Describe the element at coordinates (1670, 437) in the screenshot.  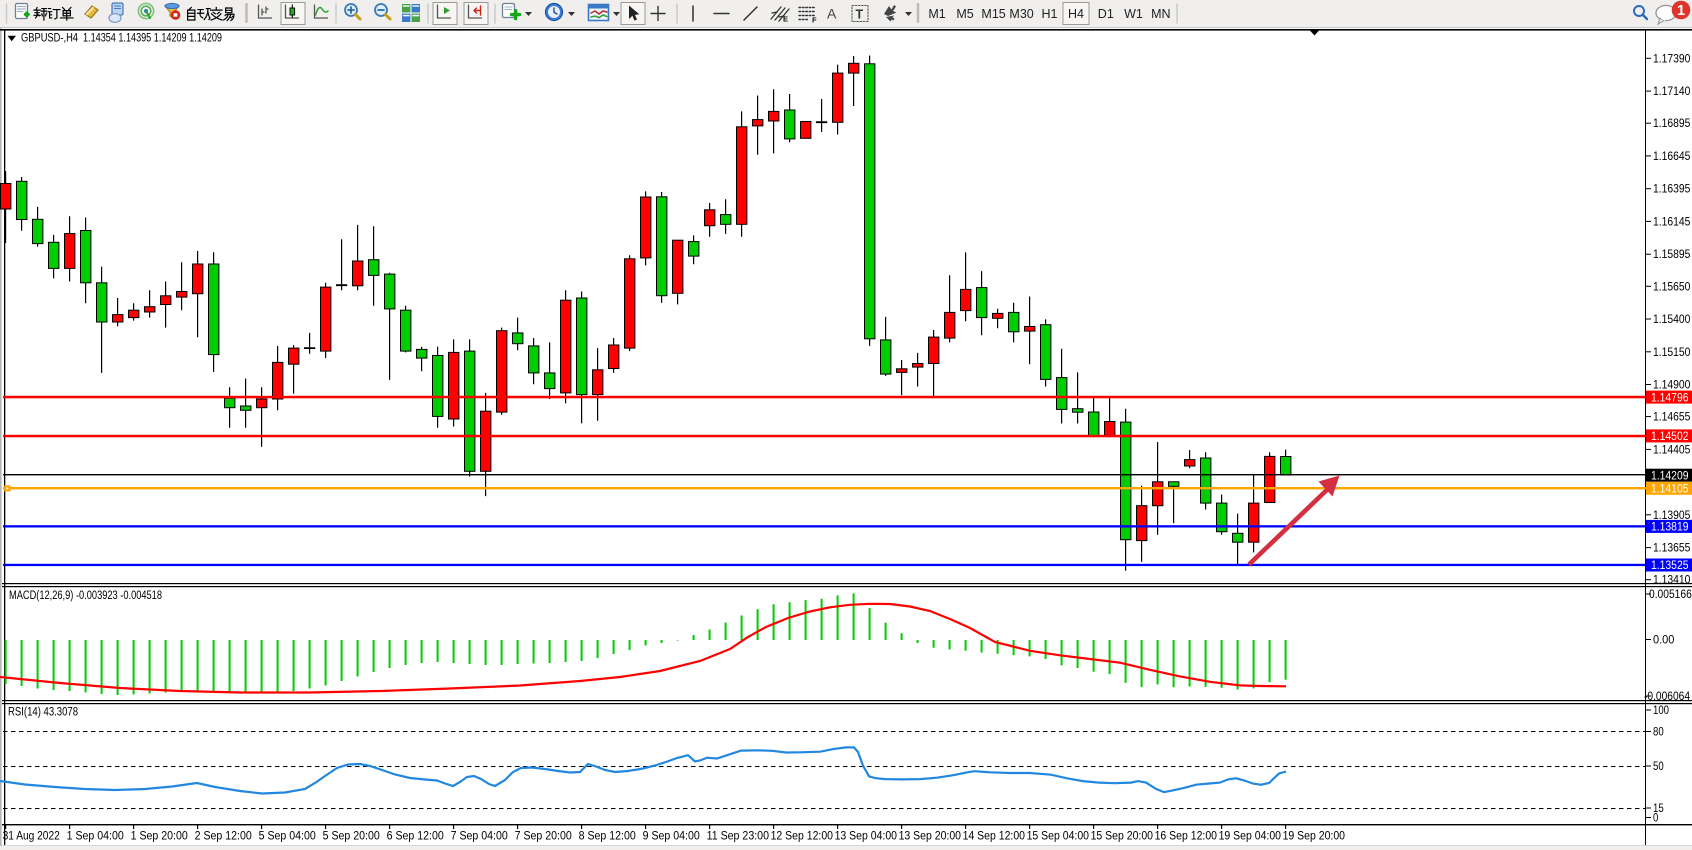
I see `svg-text: 1.14502` at that location.